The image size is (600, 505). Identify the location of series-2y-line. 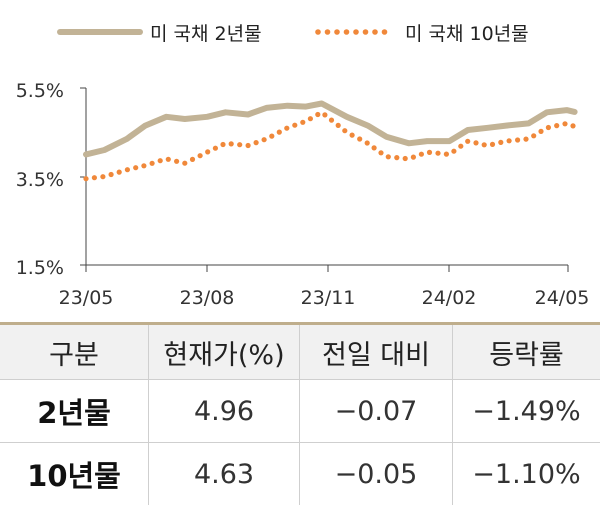
(330, 129).